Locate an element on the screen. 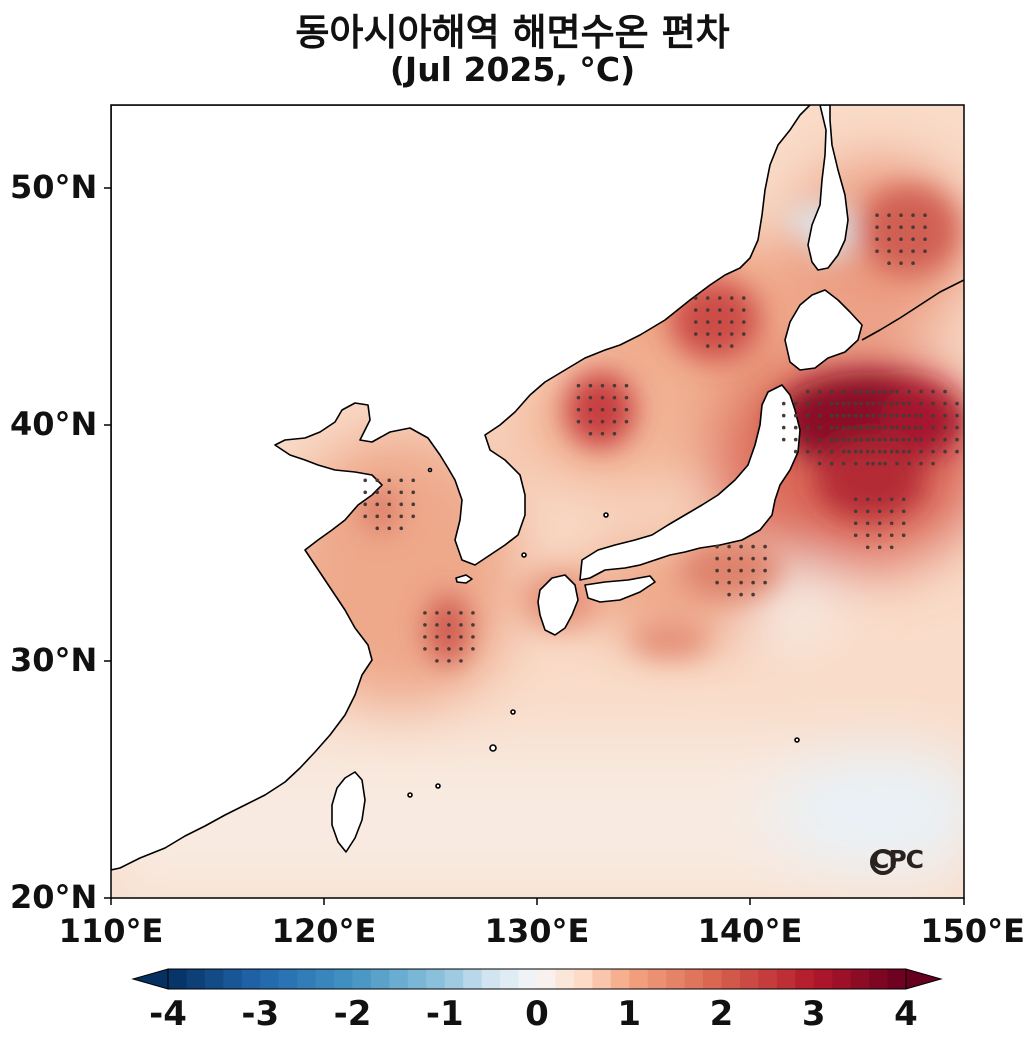 This screenshot has height=1049, width=1025. colorbar-extend-low is located at coordinates (150, 979).